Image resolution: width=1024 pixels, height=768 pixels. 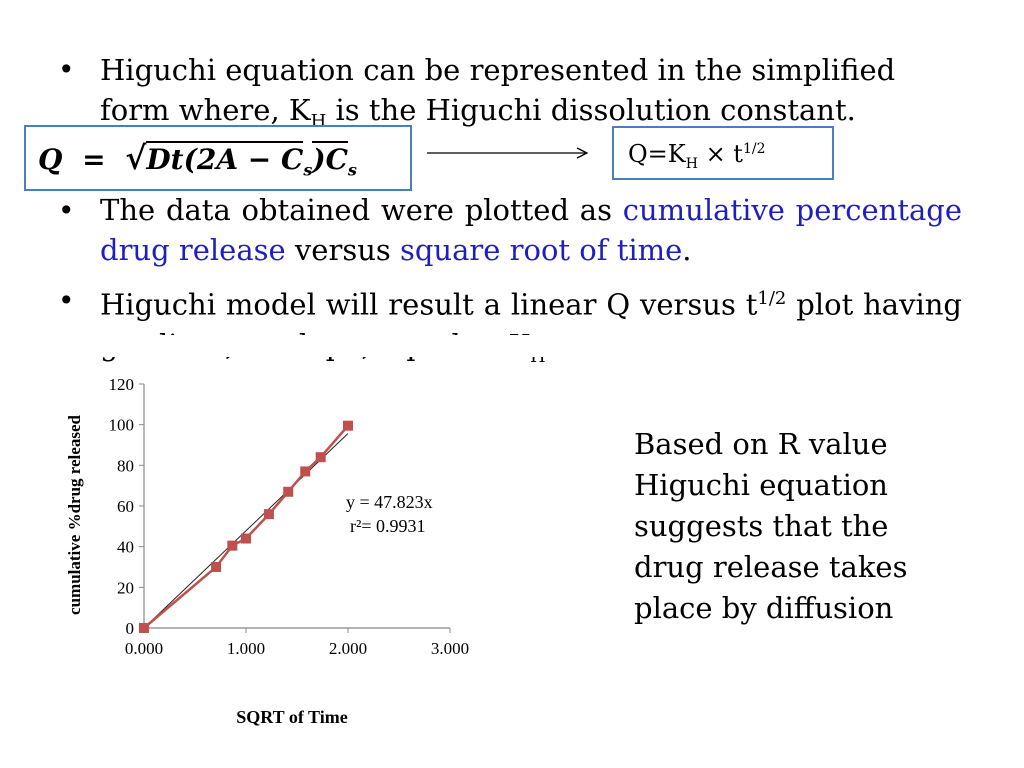 What do you see at coordinates (130, 628) in the screenshot?
I see `y-tick-label: 0` at bounding box center [130, 628].